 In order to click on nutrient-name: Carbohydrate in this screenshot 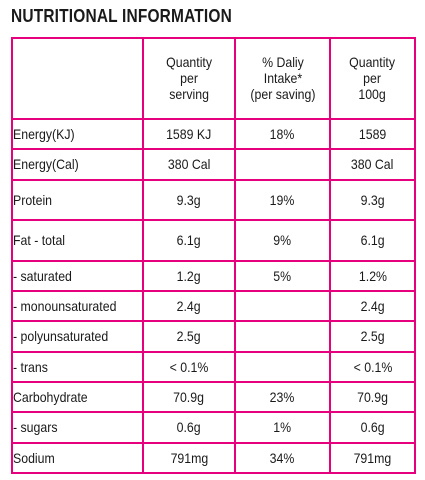, I will do `click(77, 397)`.